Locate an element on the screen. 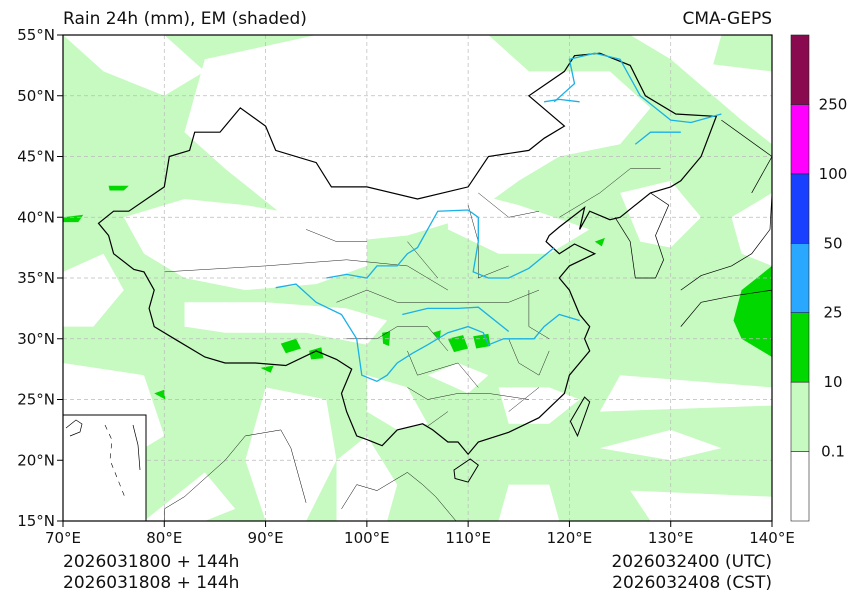 This screenshot has height=606, width=860. x-tick-label: 100°E is located at coordinates (367, 538).